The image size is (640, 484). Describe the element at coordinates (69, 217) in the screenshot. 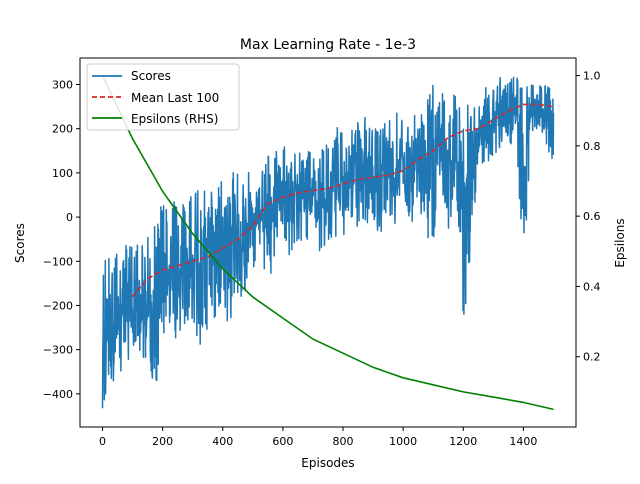

I see `y-tick-label: 0` at that location.